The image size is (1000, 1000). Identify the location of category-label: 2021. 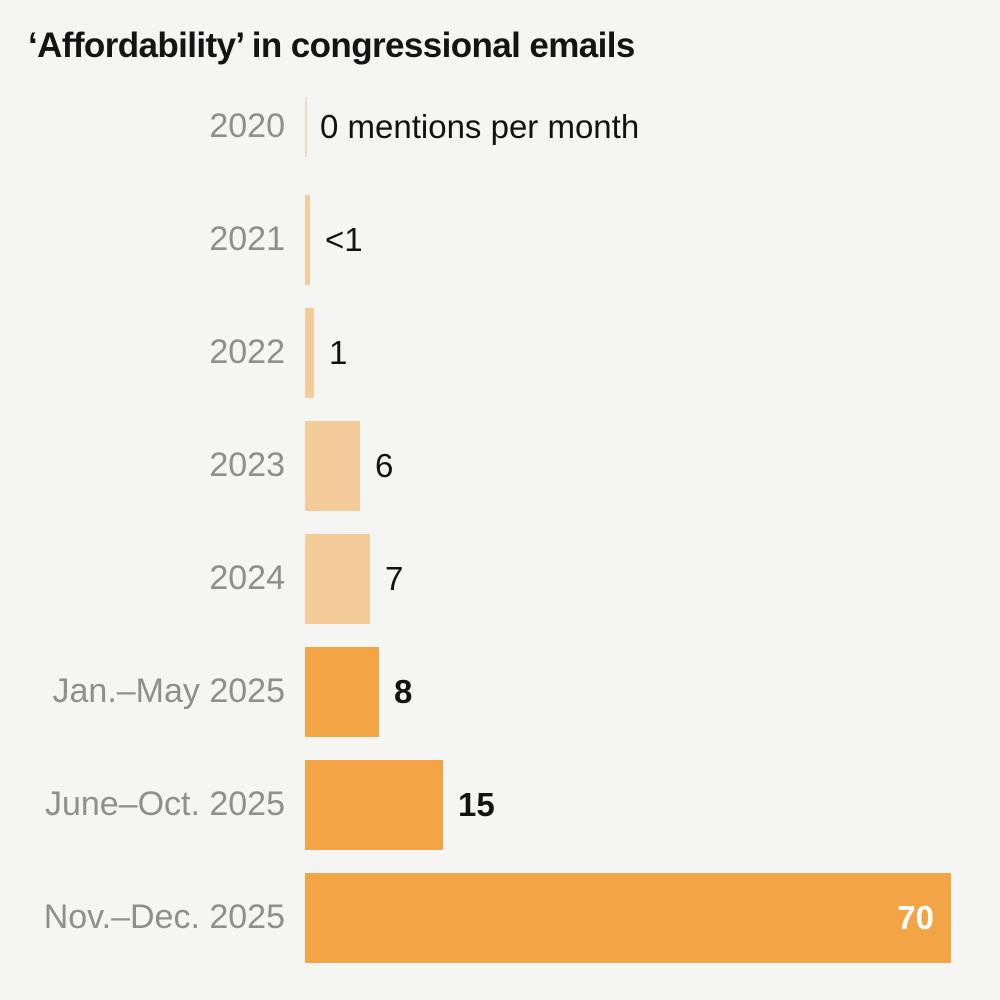
(247, 239).